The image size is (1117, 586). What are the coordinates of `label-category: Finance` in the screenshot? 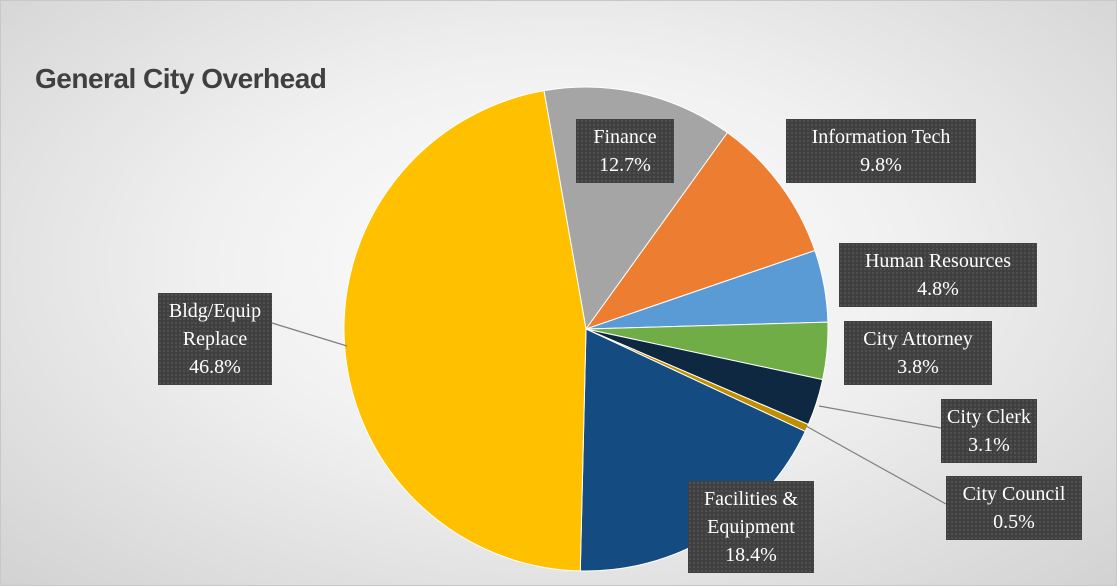 It's located at (625, 137).